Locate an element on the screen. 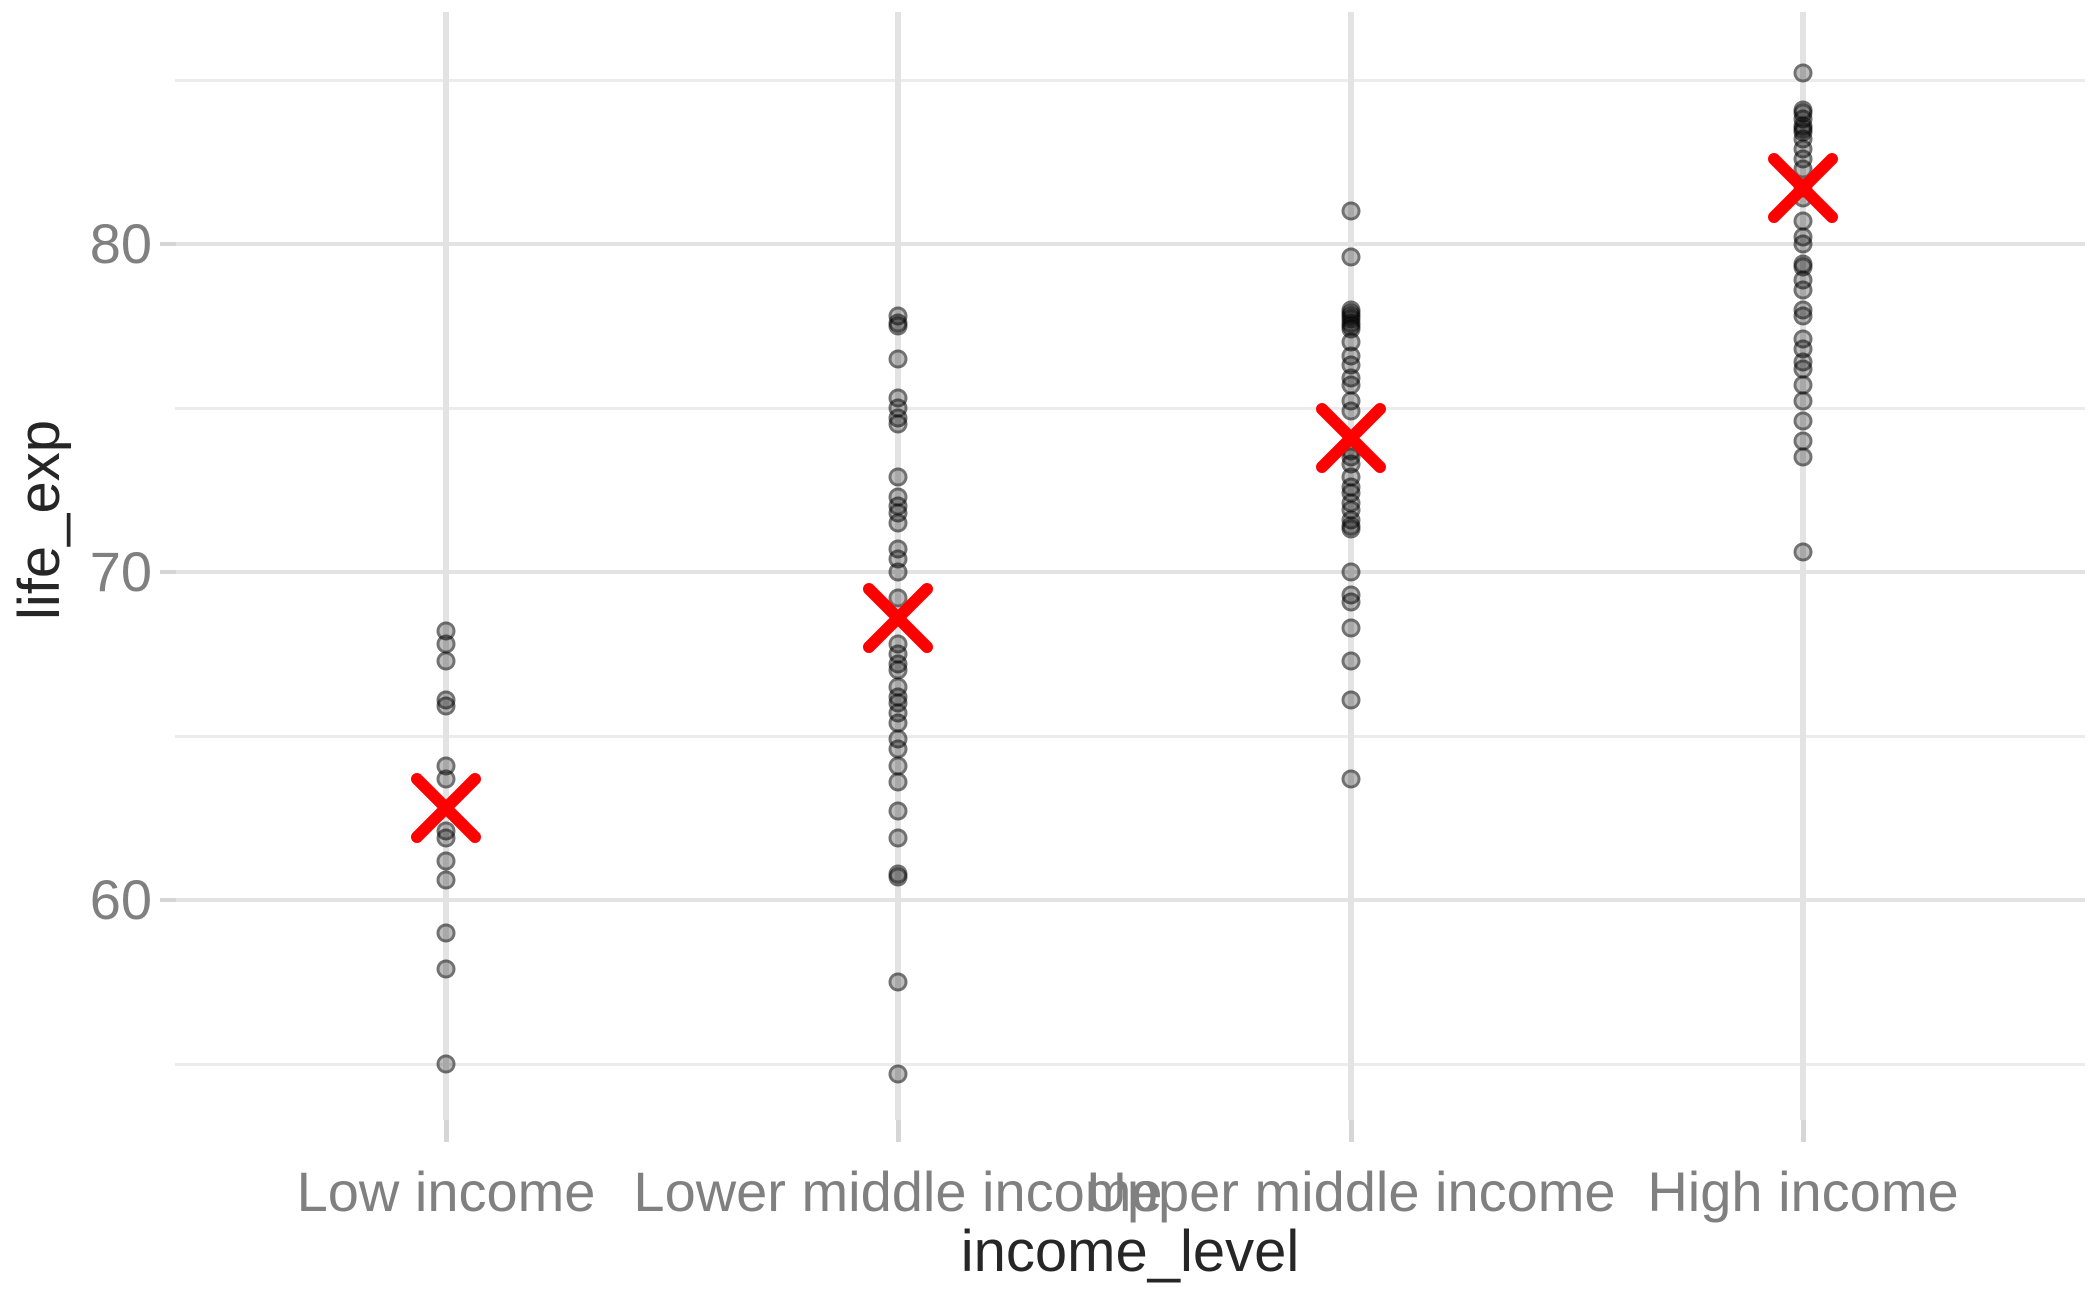  x-axis-title: income_level is located at coordinates (1130, 1251).